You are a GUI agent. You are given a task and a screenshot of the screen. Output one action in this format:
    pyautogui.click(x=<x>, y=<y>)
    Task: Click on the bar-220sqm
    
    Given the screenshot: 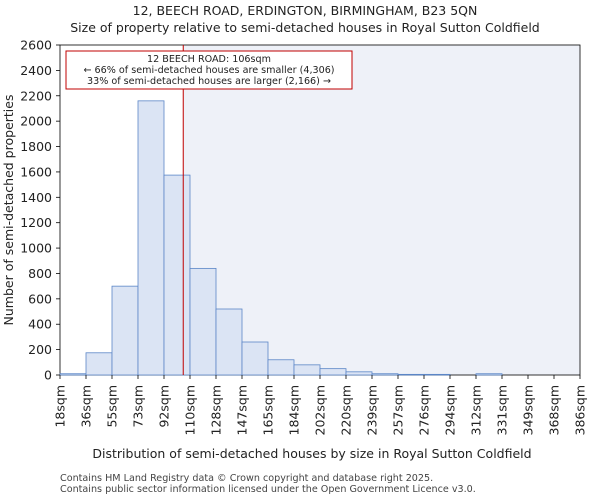 What is the action you would take?
    pyautogui.click(x=359, y=373)
    